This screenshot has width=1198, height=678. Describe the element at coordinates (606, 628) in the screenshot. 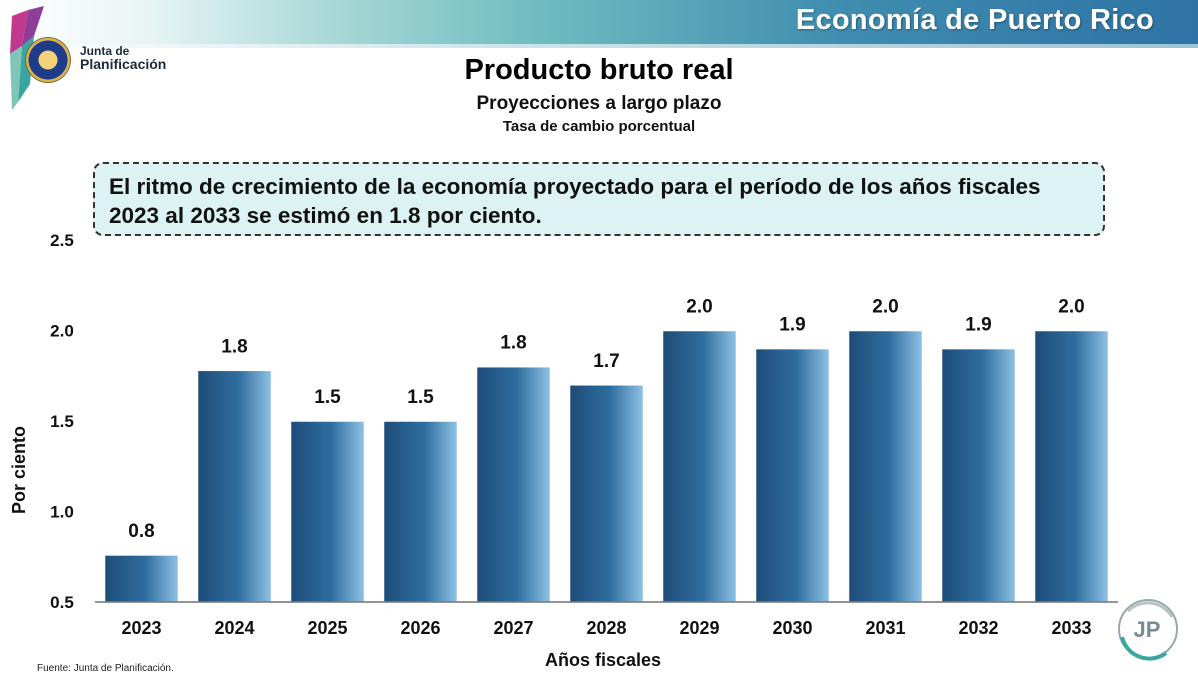

I see `x-tick-label: 2028` at that location.